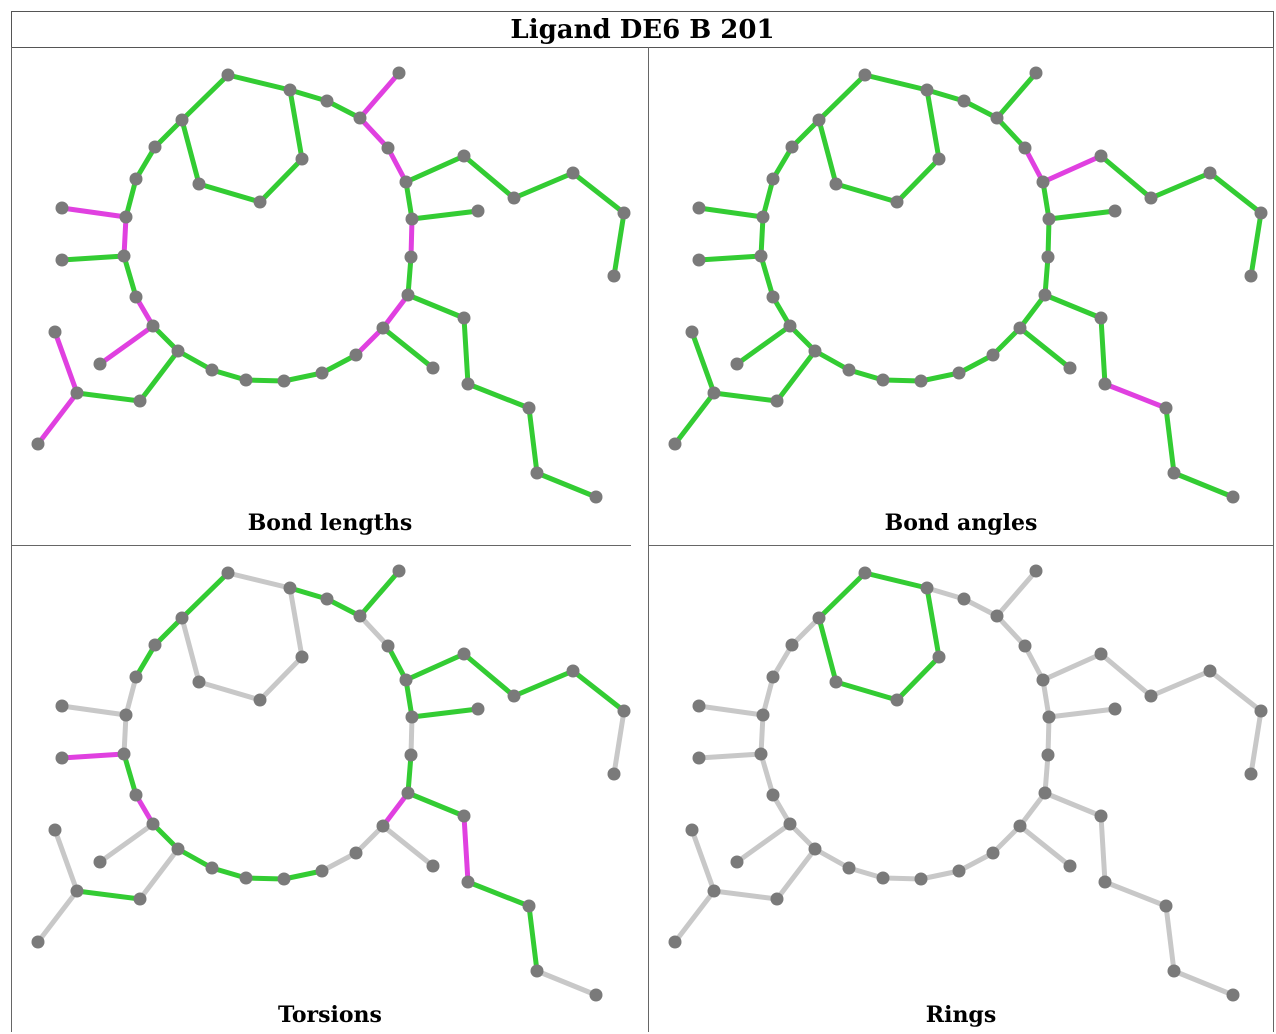  I want to click on caption-torsions: Torsions, so click(330, 1015).